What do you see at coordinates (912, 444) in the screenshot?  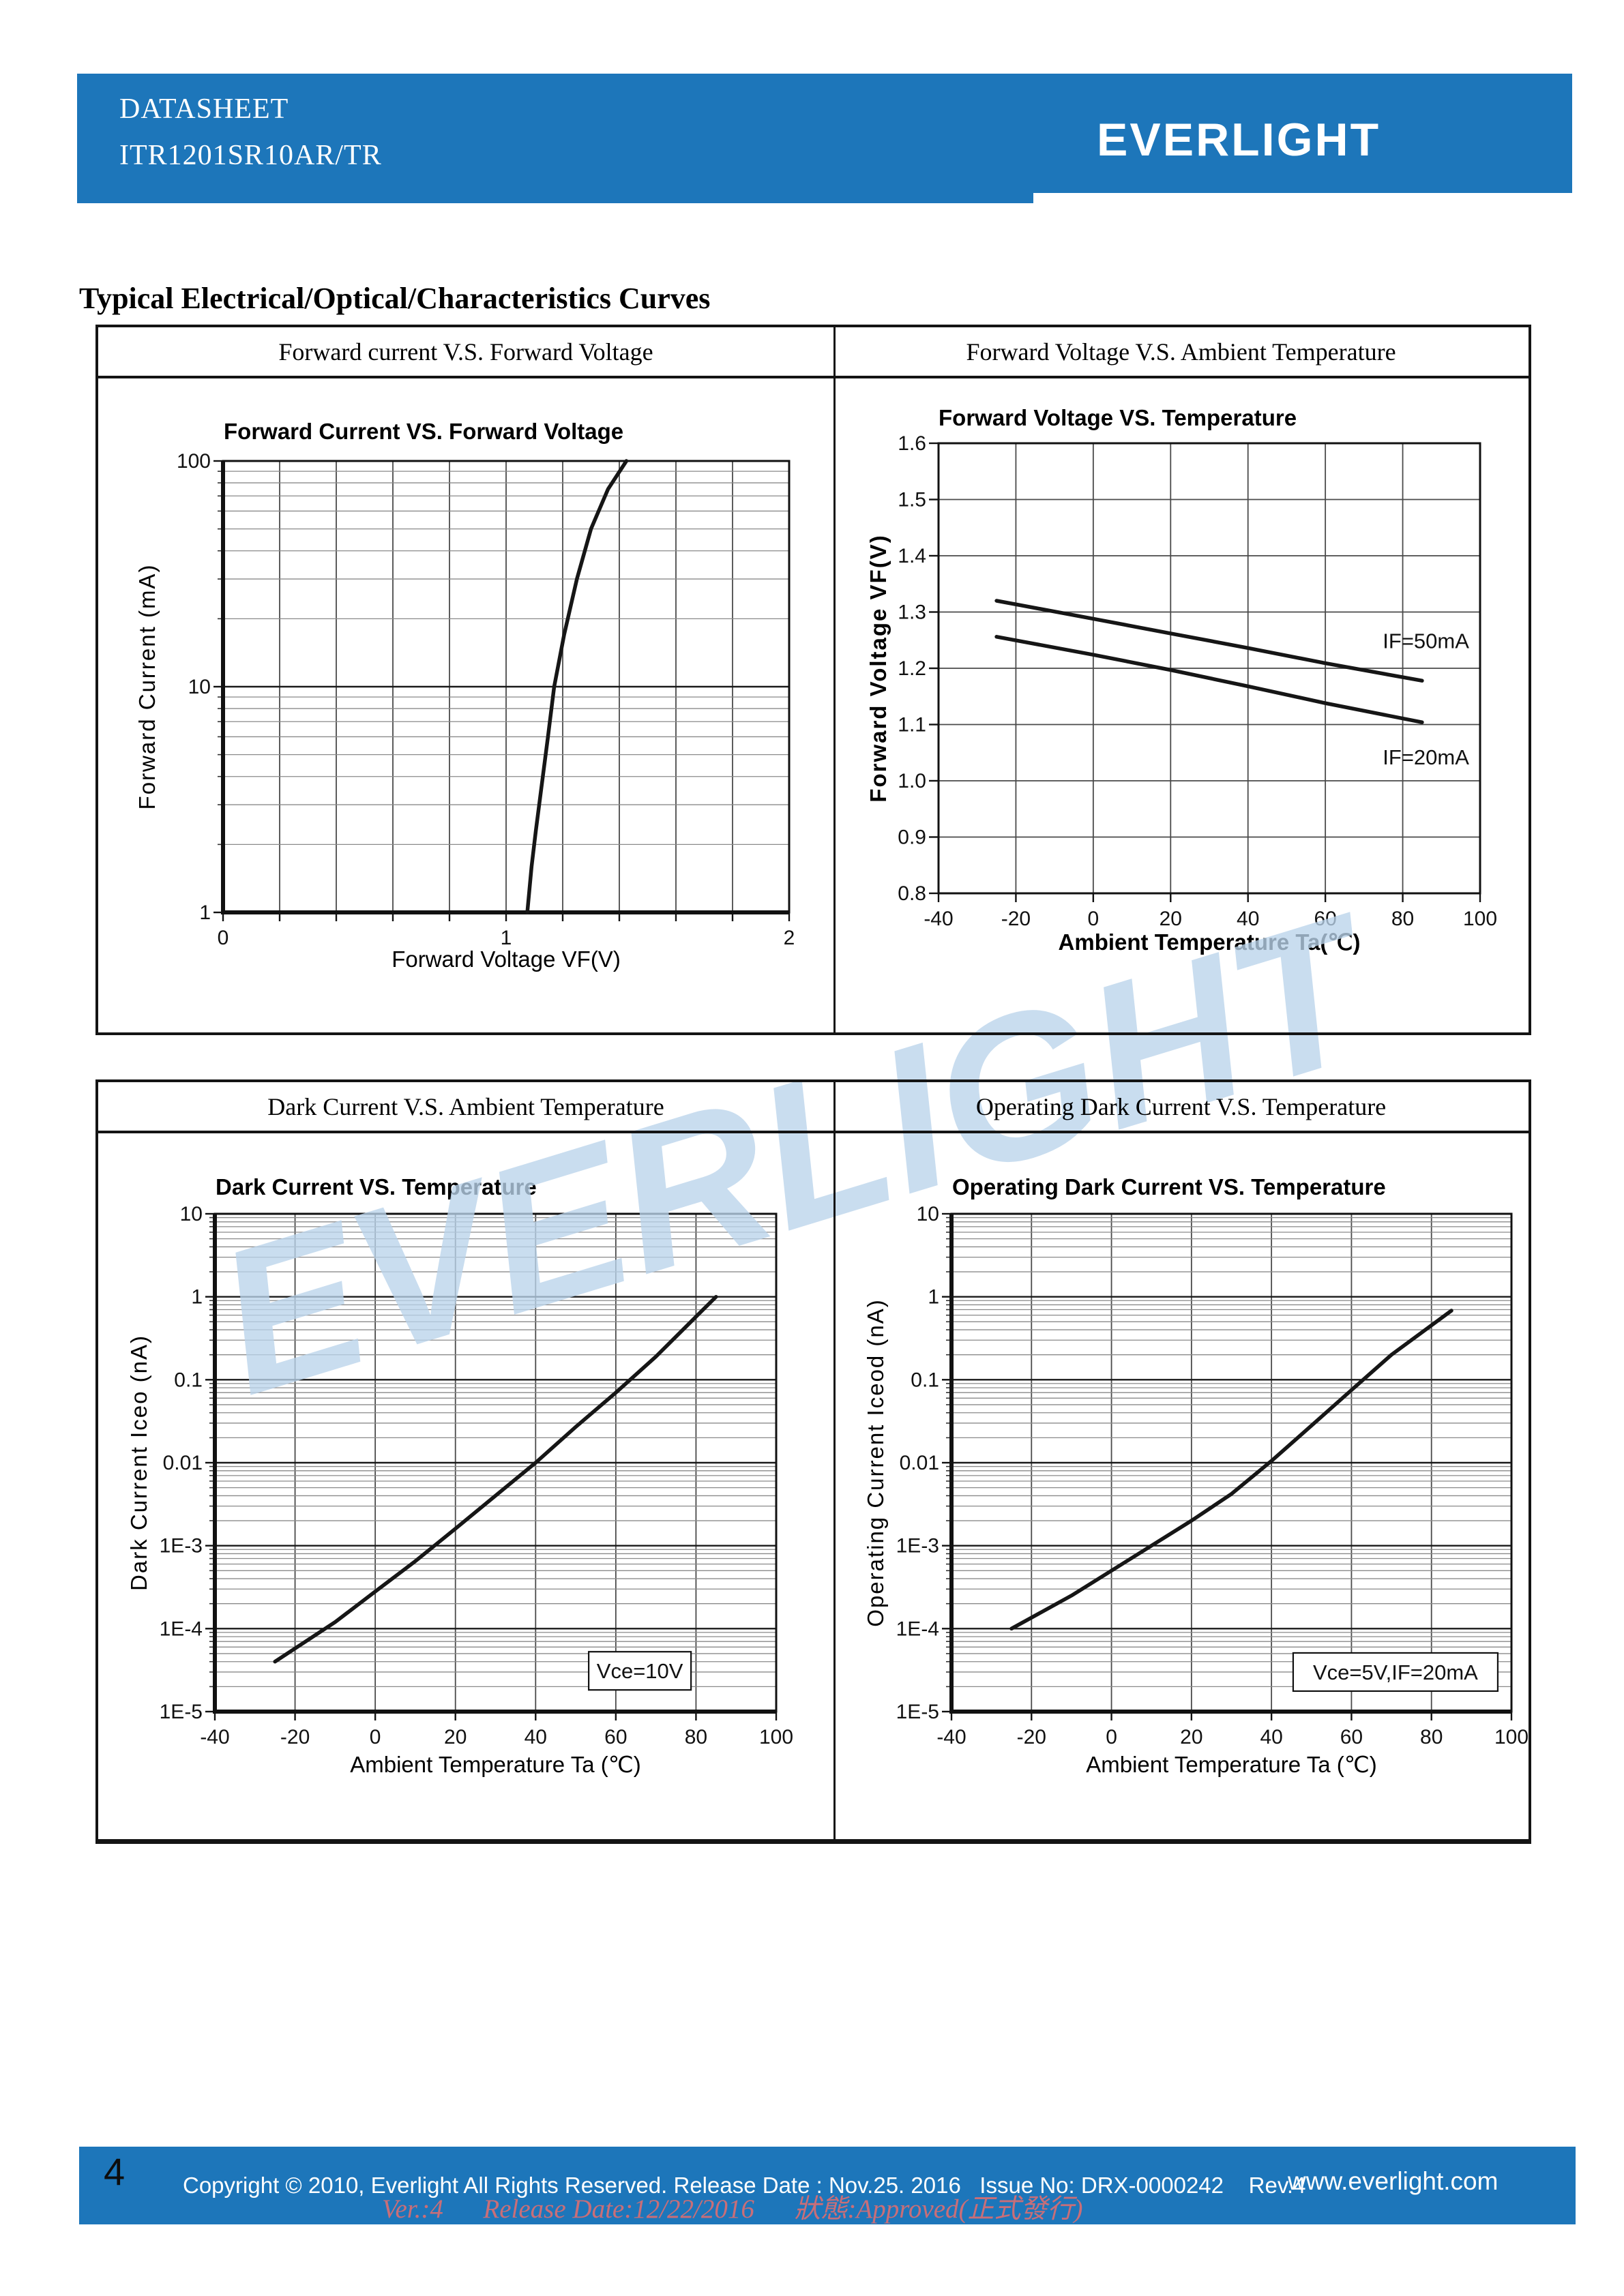 I see `svg-text: 1.6` at bounding box center [912, 444].